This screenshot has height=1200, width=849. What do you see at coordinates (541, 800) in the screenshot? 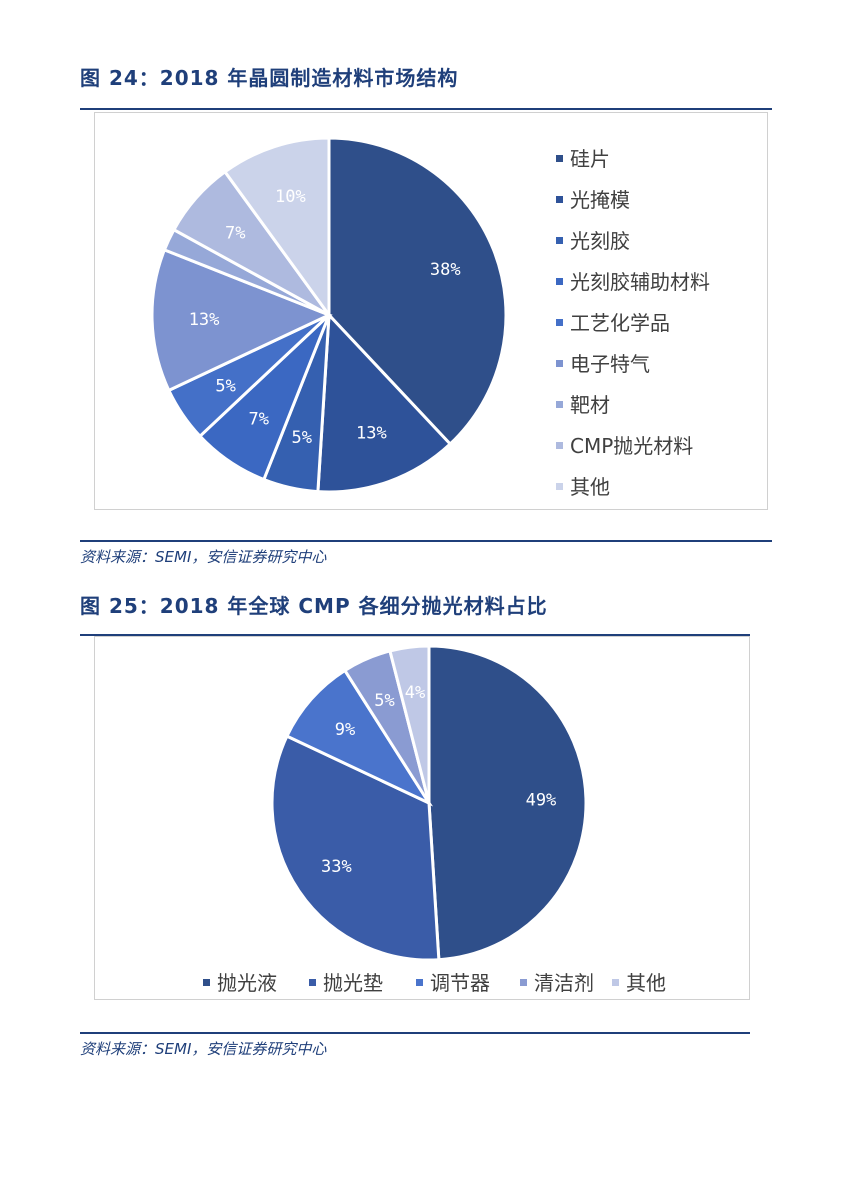
I see `pie-data-label: 49%` at bounding box center [541, 800].